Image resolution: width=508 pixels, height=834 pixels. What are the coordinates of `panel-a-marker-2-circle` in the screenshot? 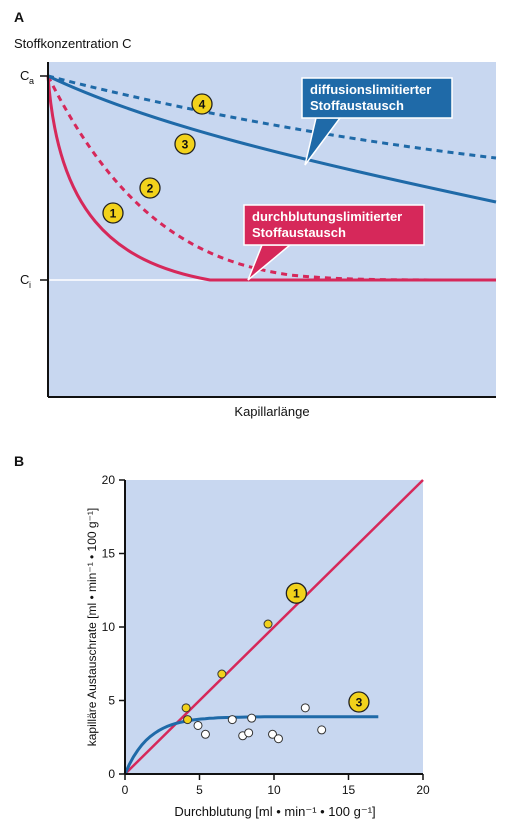 It's located at (150, 188).